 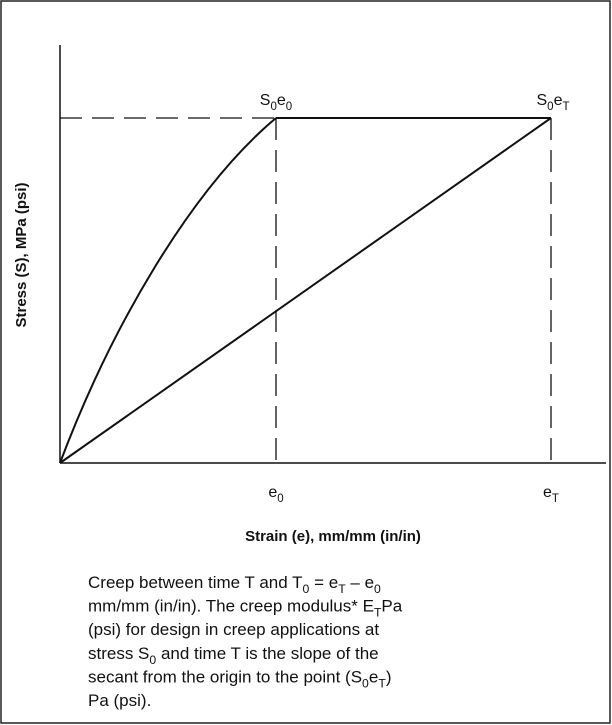 I want to click on point-label: S0eT, so click(x=552, y=102).